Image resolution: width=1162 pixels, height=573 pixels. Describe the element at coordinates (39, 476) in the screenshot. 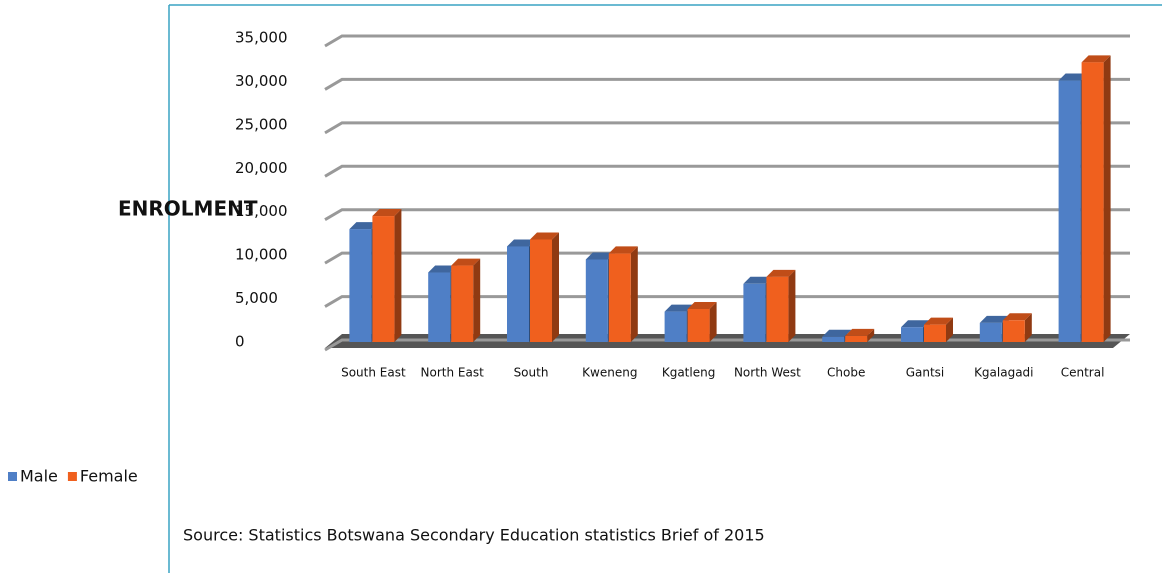

I see `legend-label: Male` at that location.